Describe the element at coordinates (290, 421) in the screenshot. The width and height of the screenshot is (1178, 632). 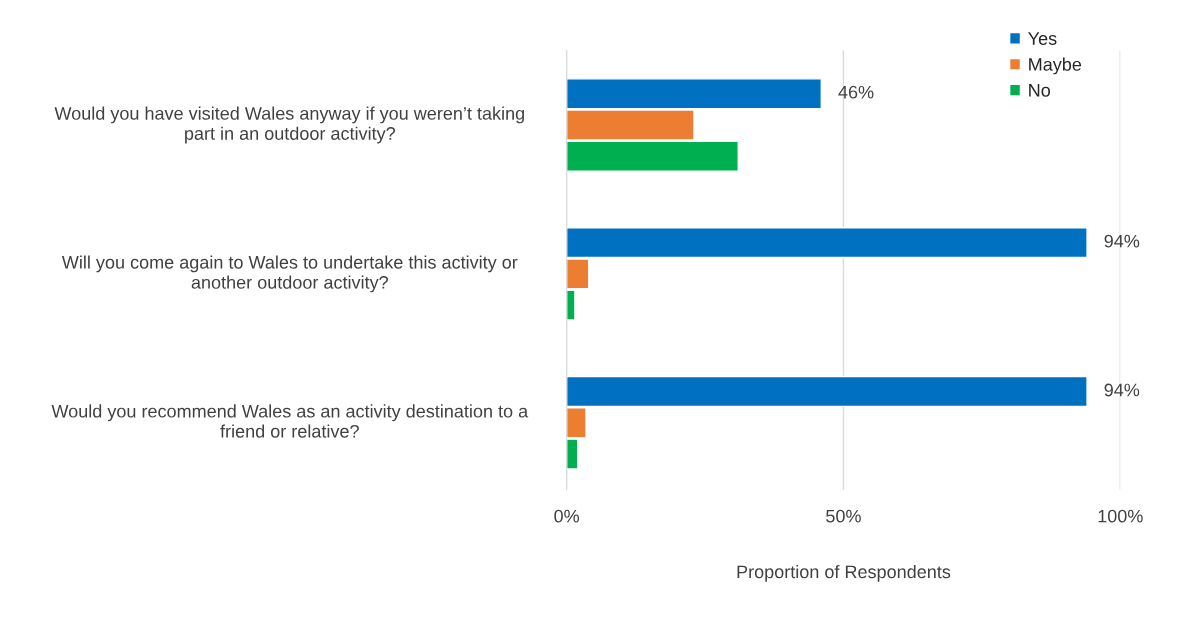
I see `y-tick-label: Would you recommend Wales as an activity destination to a friend or relative?` at that location.